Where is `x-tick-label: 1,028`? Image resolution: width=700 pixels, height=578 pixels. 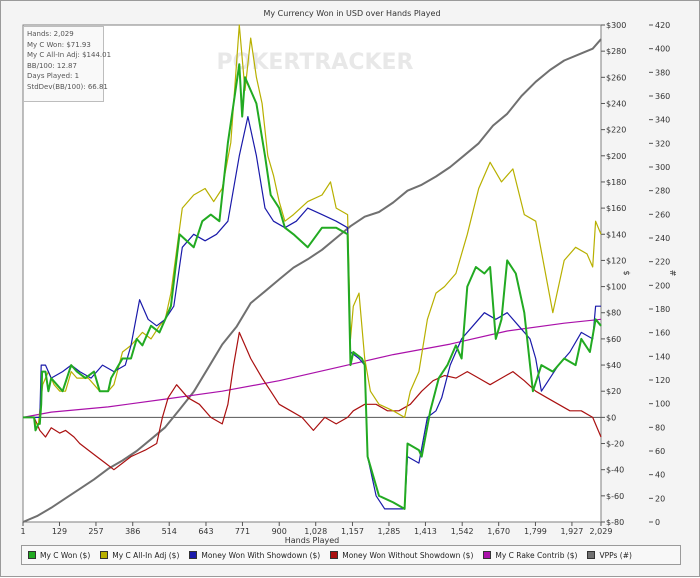 x-tick-label: 1,028 is located at coordinates (315, 531).